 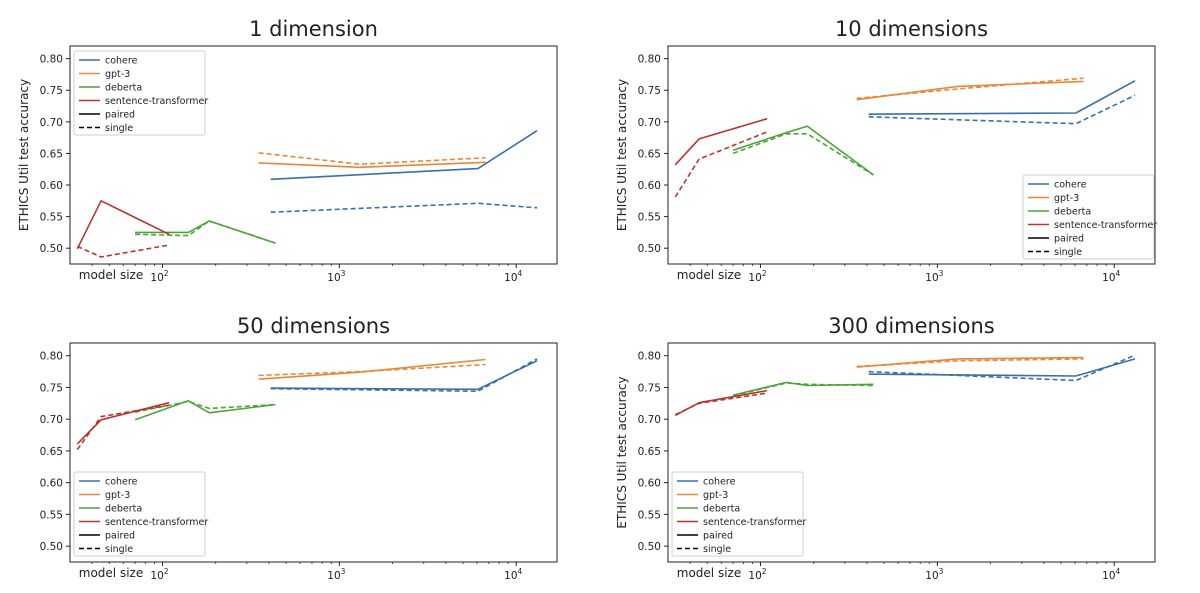 I want to click on legend-label: deberta, so click(x=1072, y=212).